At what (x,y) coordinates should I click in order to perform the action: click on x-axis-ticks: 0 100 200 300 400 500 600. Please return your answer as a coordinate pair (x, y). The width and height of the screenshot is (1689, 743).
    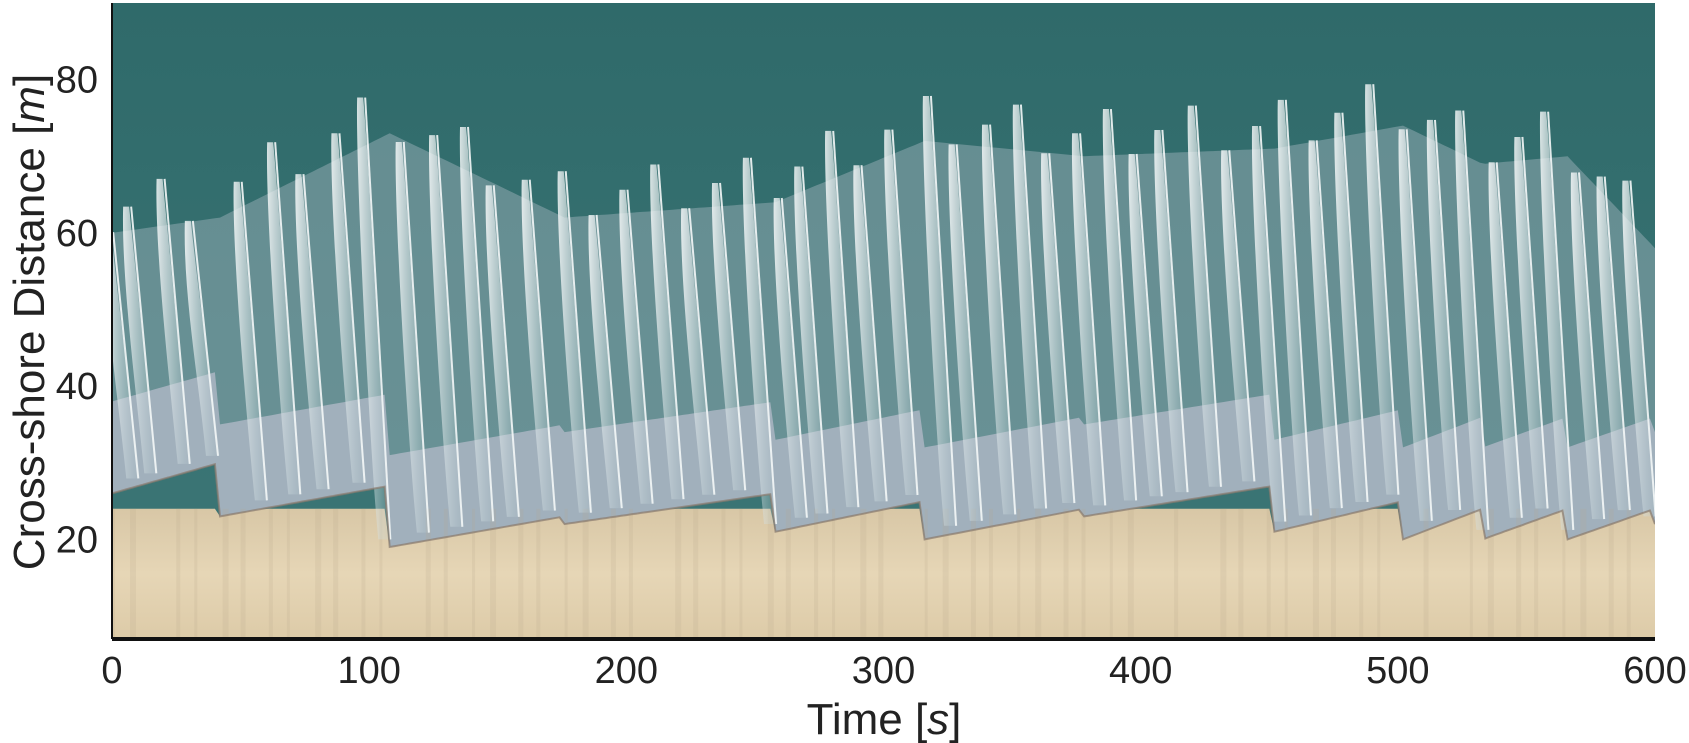
    Looking at the image, I should click on (893, 671).